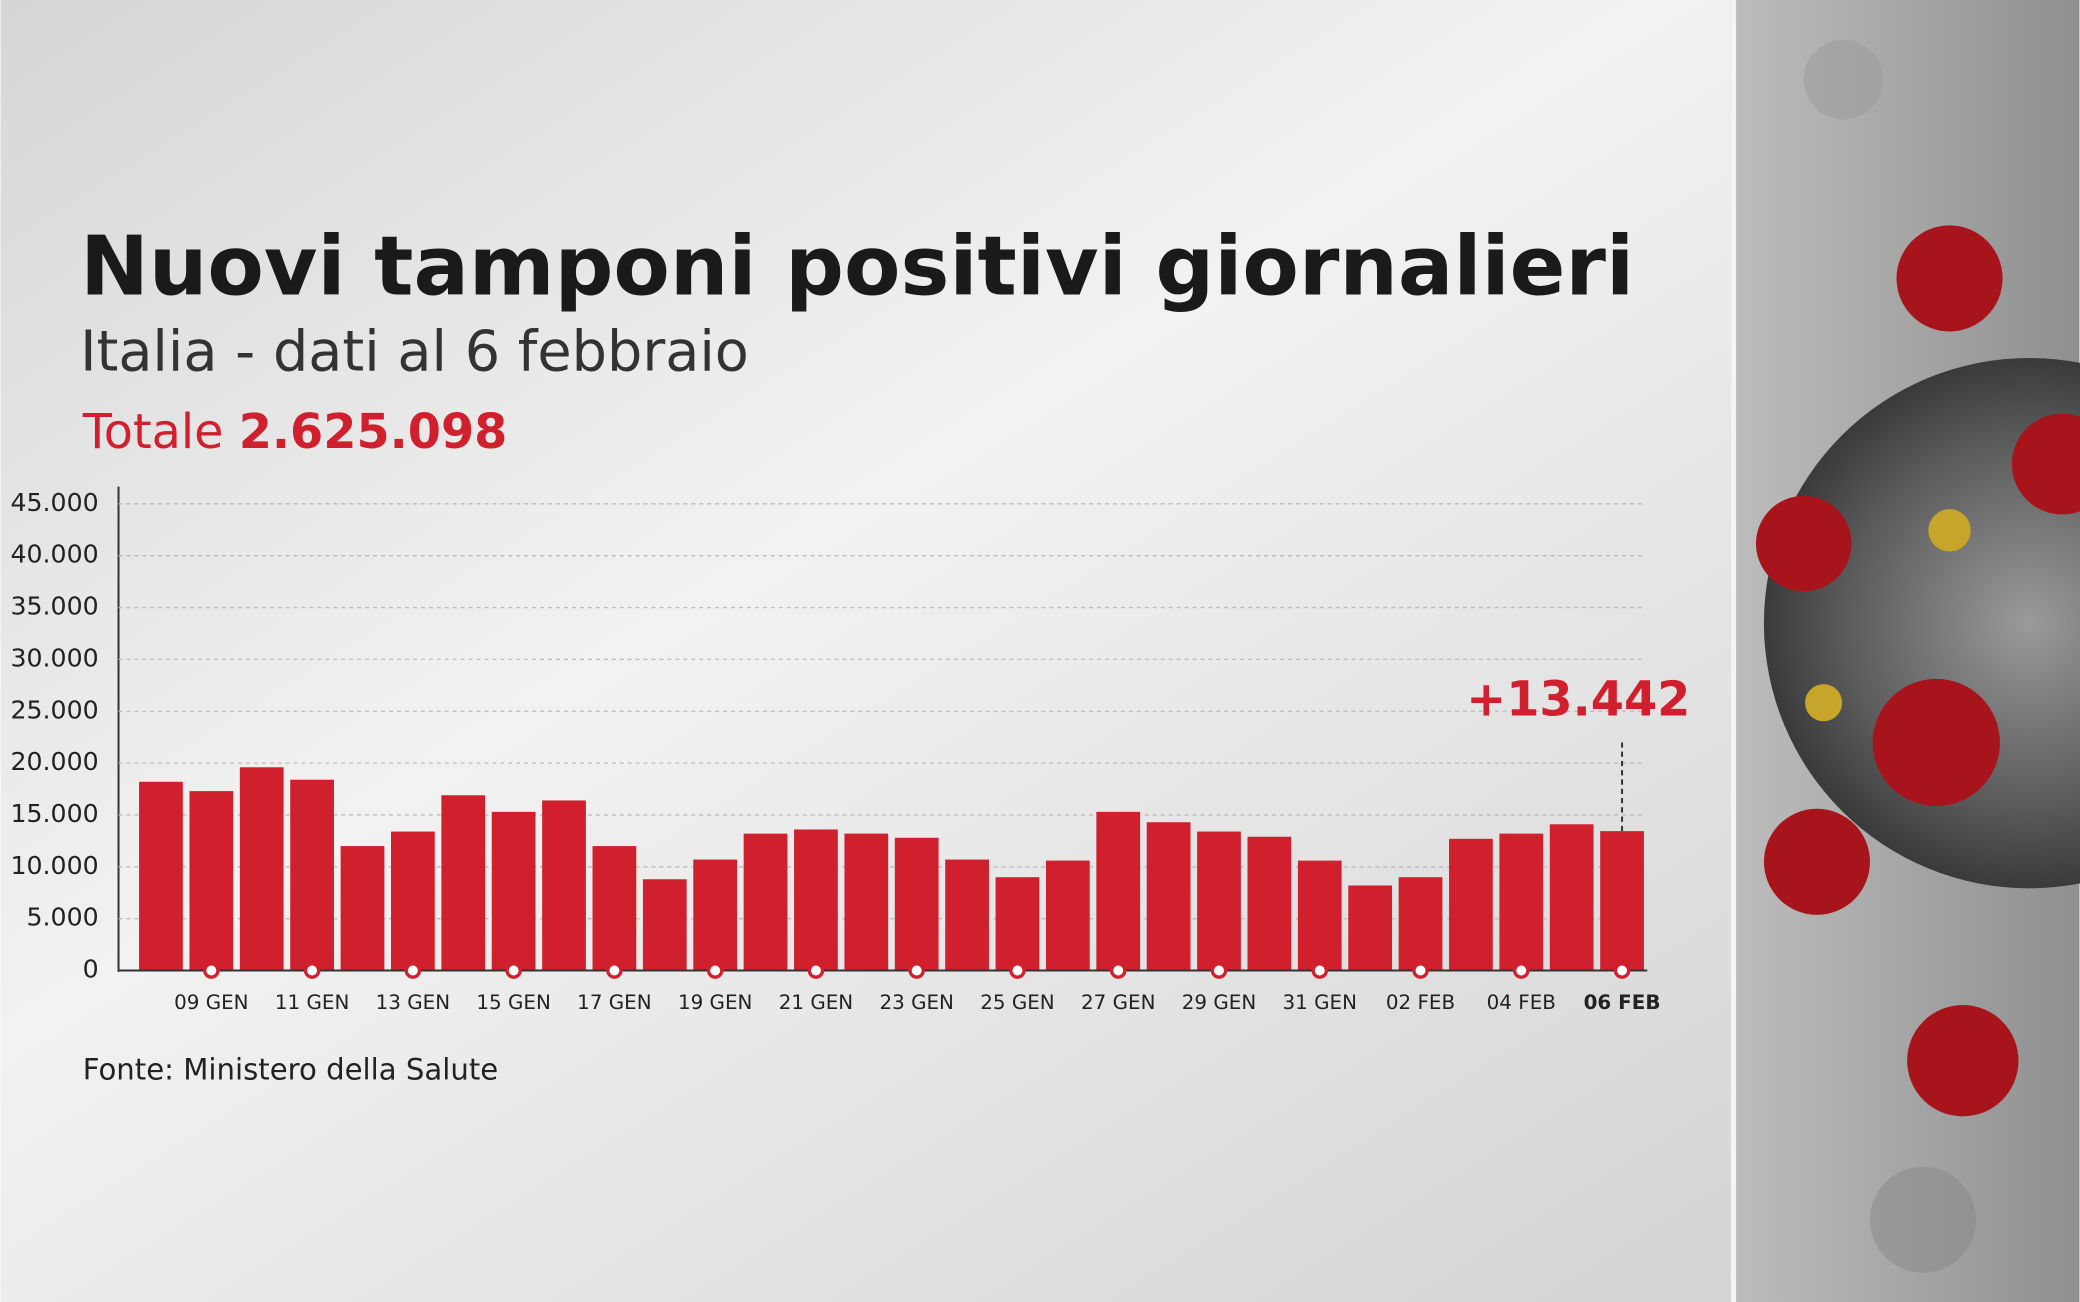 The width and height of the screenshot is (2080, 1302). Describe the element at coordinates (614, 1002) in the screenshot. I see `x-tick-label: 17 GEN` at that location.